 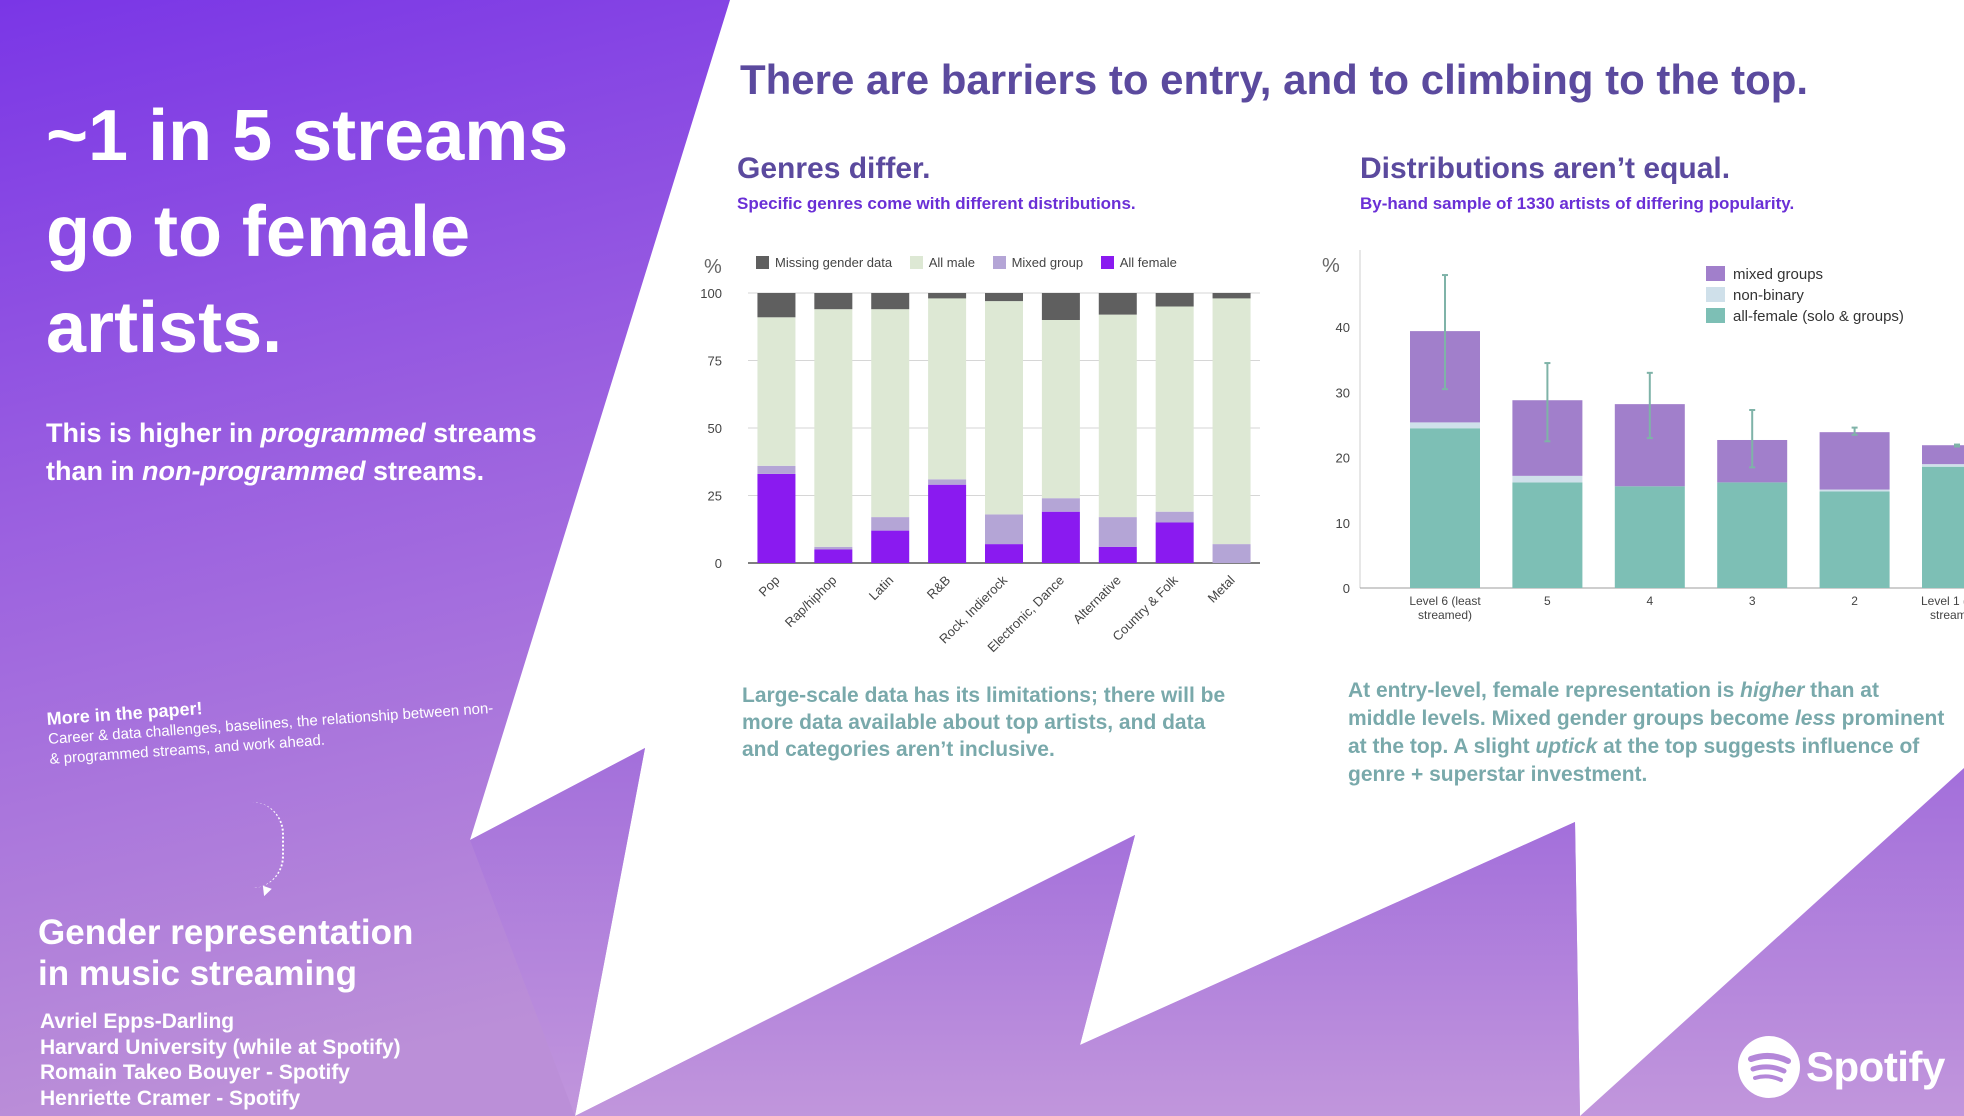 What do you see at coordinates (170, 1098) in the screenshot?
I see `author: Henriette Cramer - Spotify` at bounding box center [170, 1098].